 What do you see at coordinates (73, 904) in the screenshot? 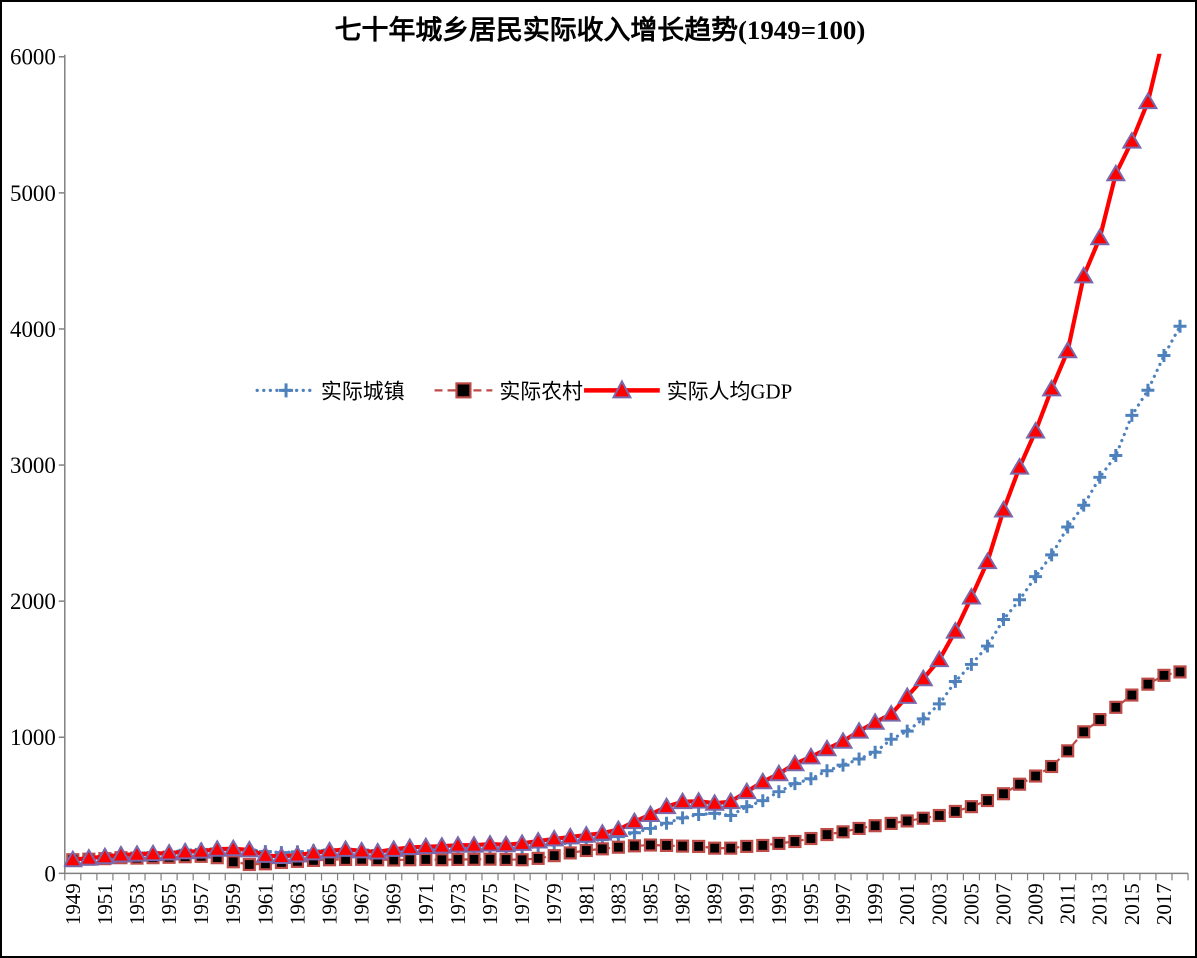
I see `x-tick-label: 1949` at bounding box center [73, 904].